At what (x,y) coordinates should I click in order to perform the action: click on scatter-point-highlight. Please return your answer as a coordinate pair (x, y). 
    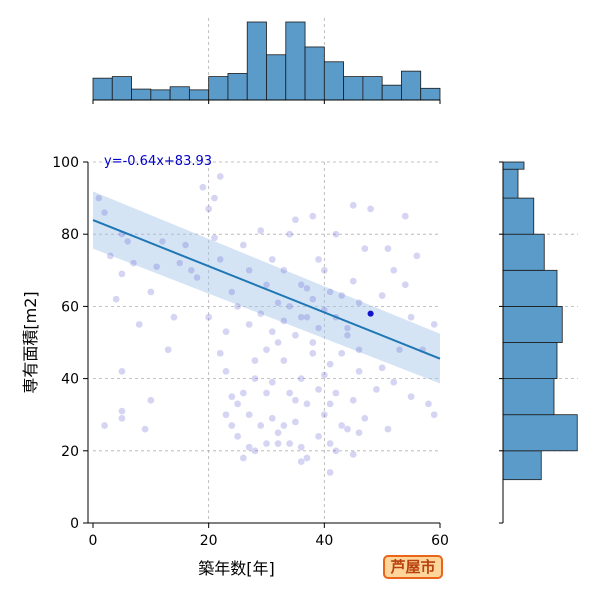
    Looking at the image, I should click on (370, 313).